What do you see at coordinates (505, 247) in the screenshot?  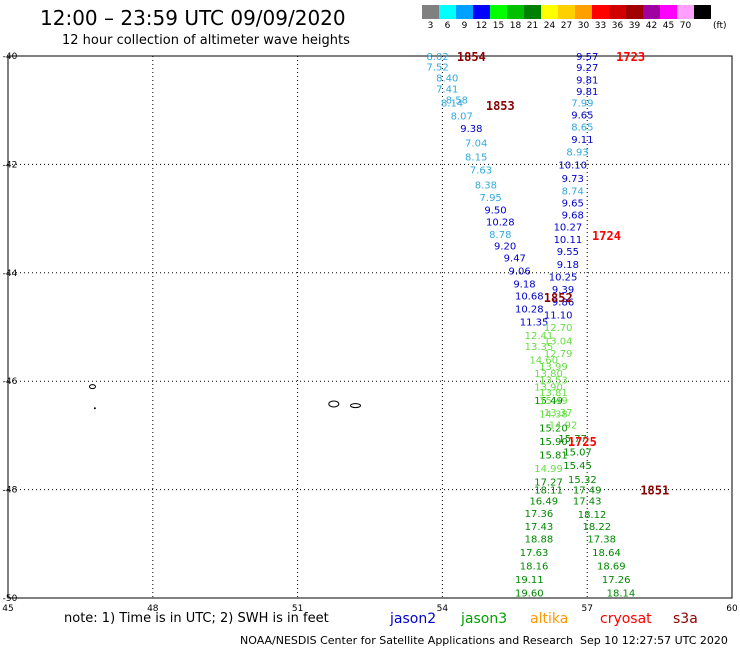 I see `wave-height-label: 9.20` at bounding box center [505, 247].